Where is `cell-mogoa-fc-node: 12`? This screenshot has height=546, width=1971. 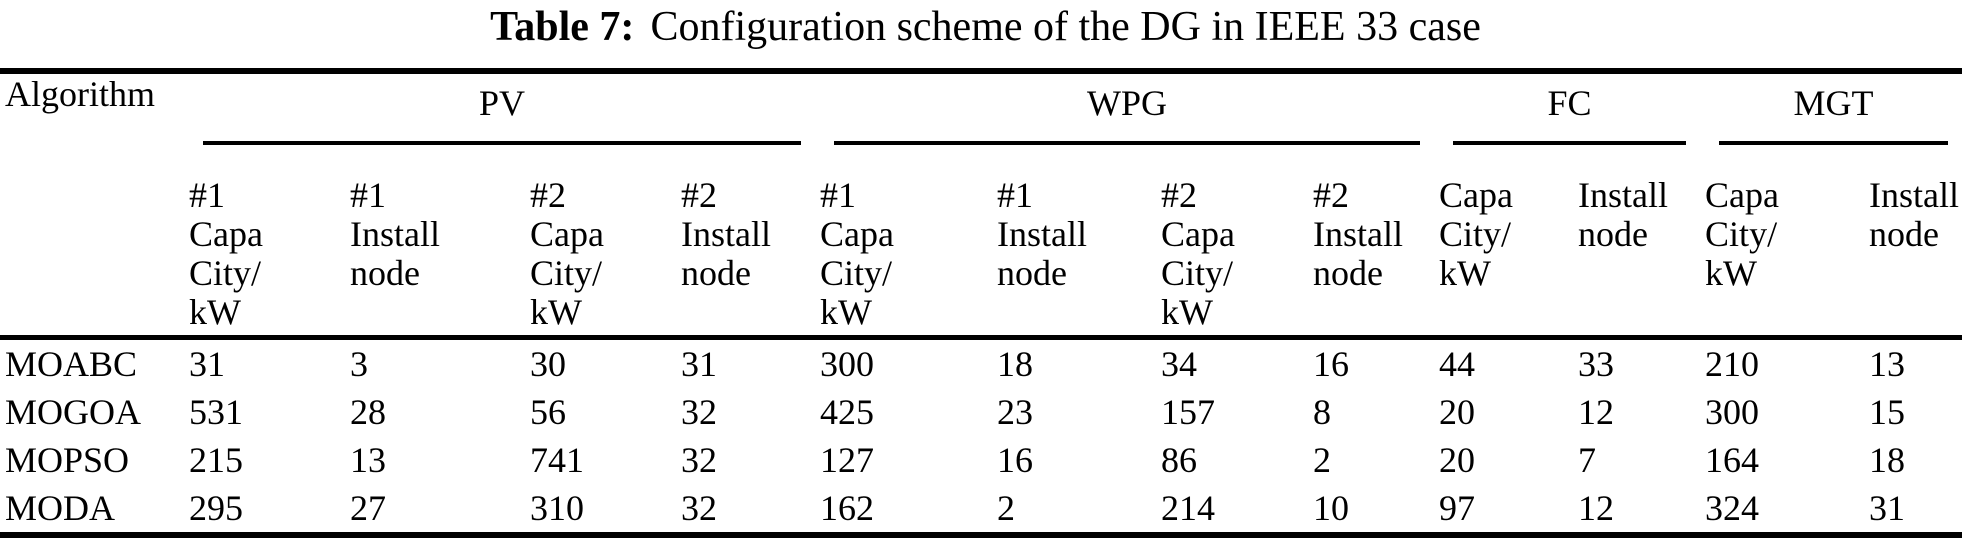
cell-mogoa-fc-node: 12 is located at coordinates (1596, 411).